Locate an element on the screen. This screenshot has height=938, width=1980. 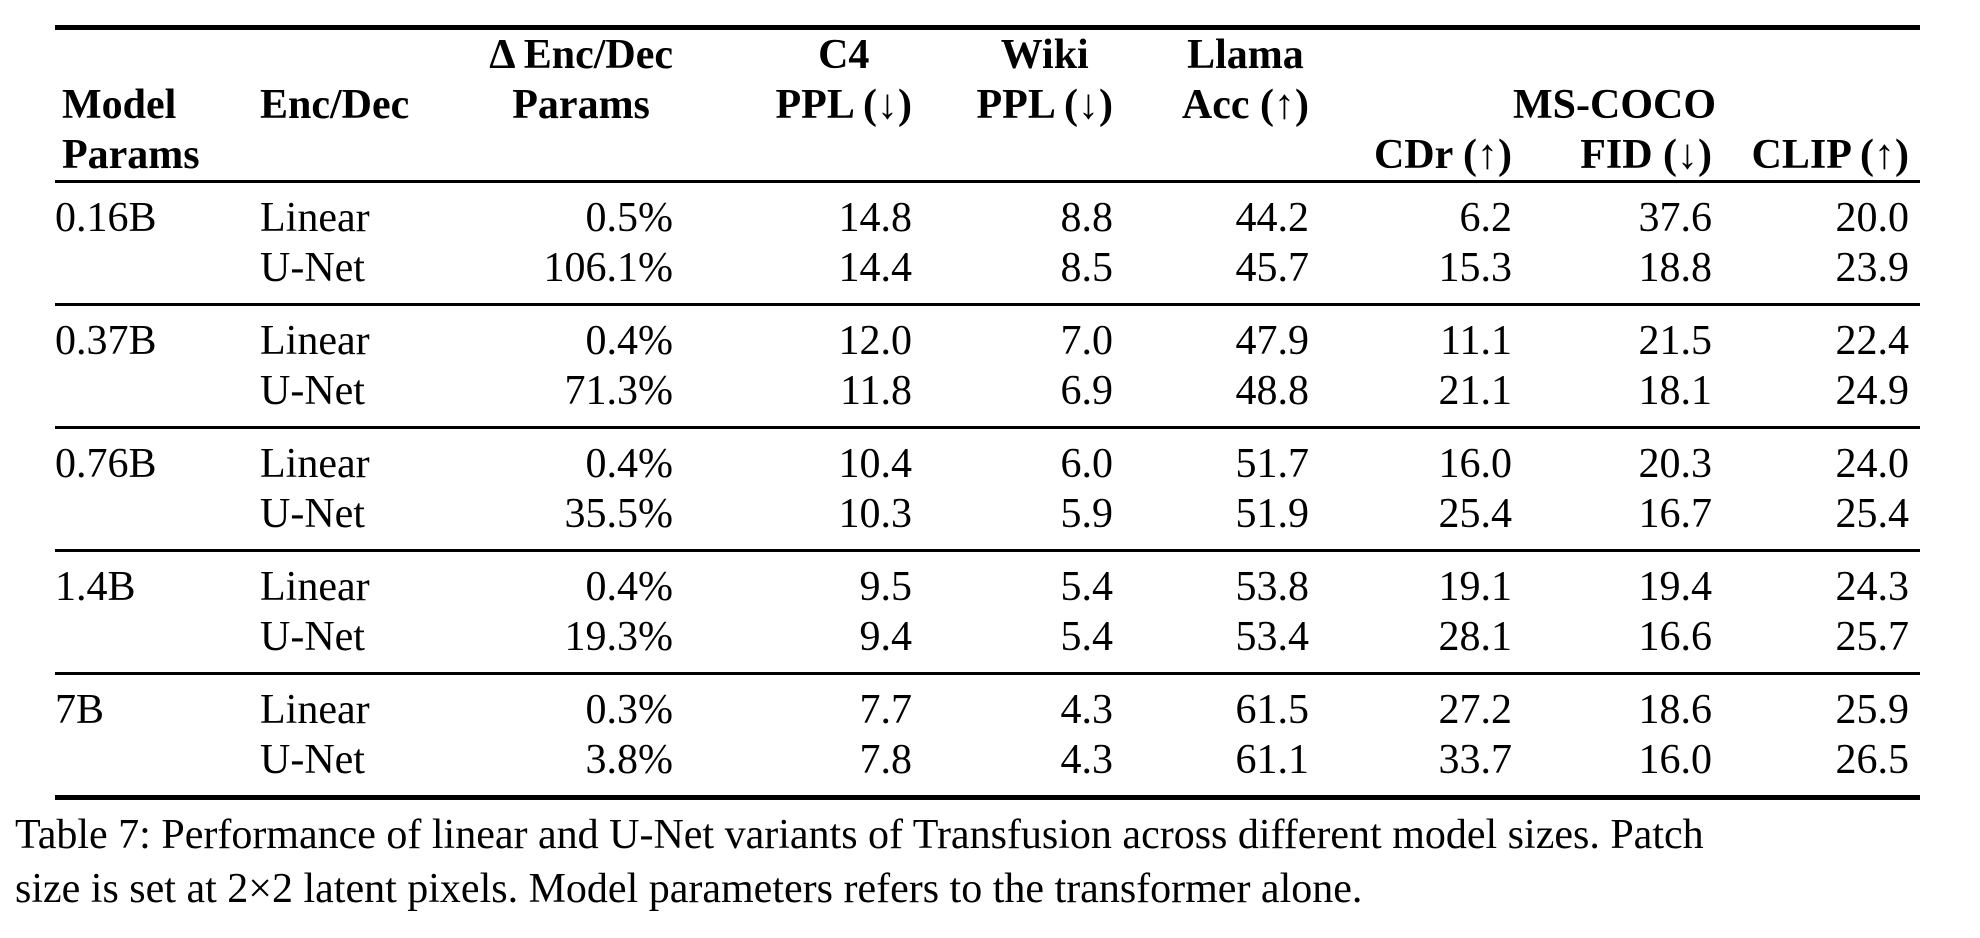
cell-value: 24.9 is located at coordinates (1872, 391).